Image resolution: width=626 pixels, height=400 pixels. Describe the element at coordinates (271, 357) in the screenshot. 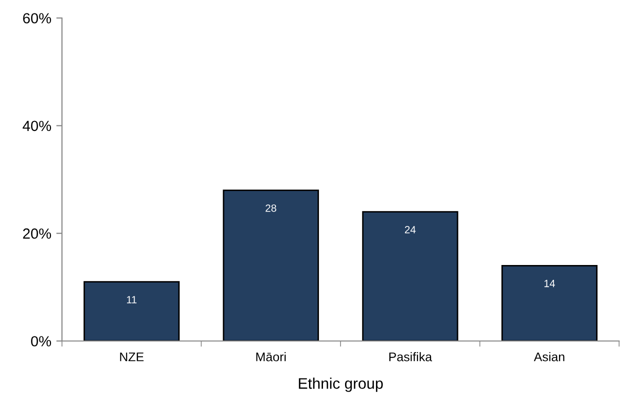

I see `x-tick-label: Māori` at that location.